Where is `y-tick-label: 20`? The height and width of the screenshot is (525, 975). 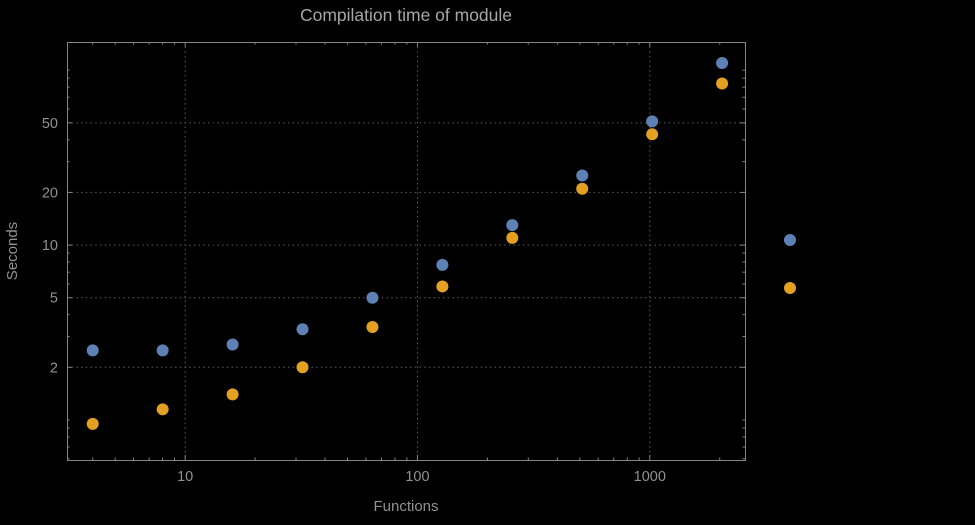 y-tick-label: 20 is located at coordinates (50, 193).